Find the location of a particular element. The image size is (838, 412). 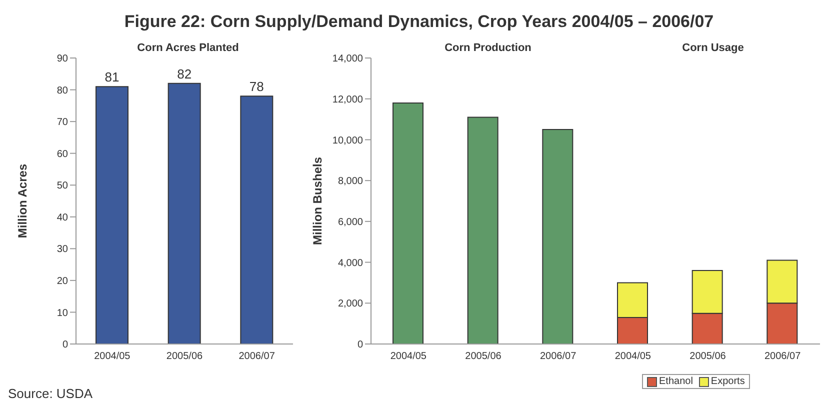

y-tick-label: 12,000 is located at coordinates (348, 100).